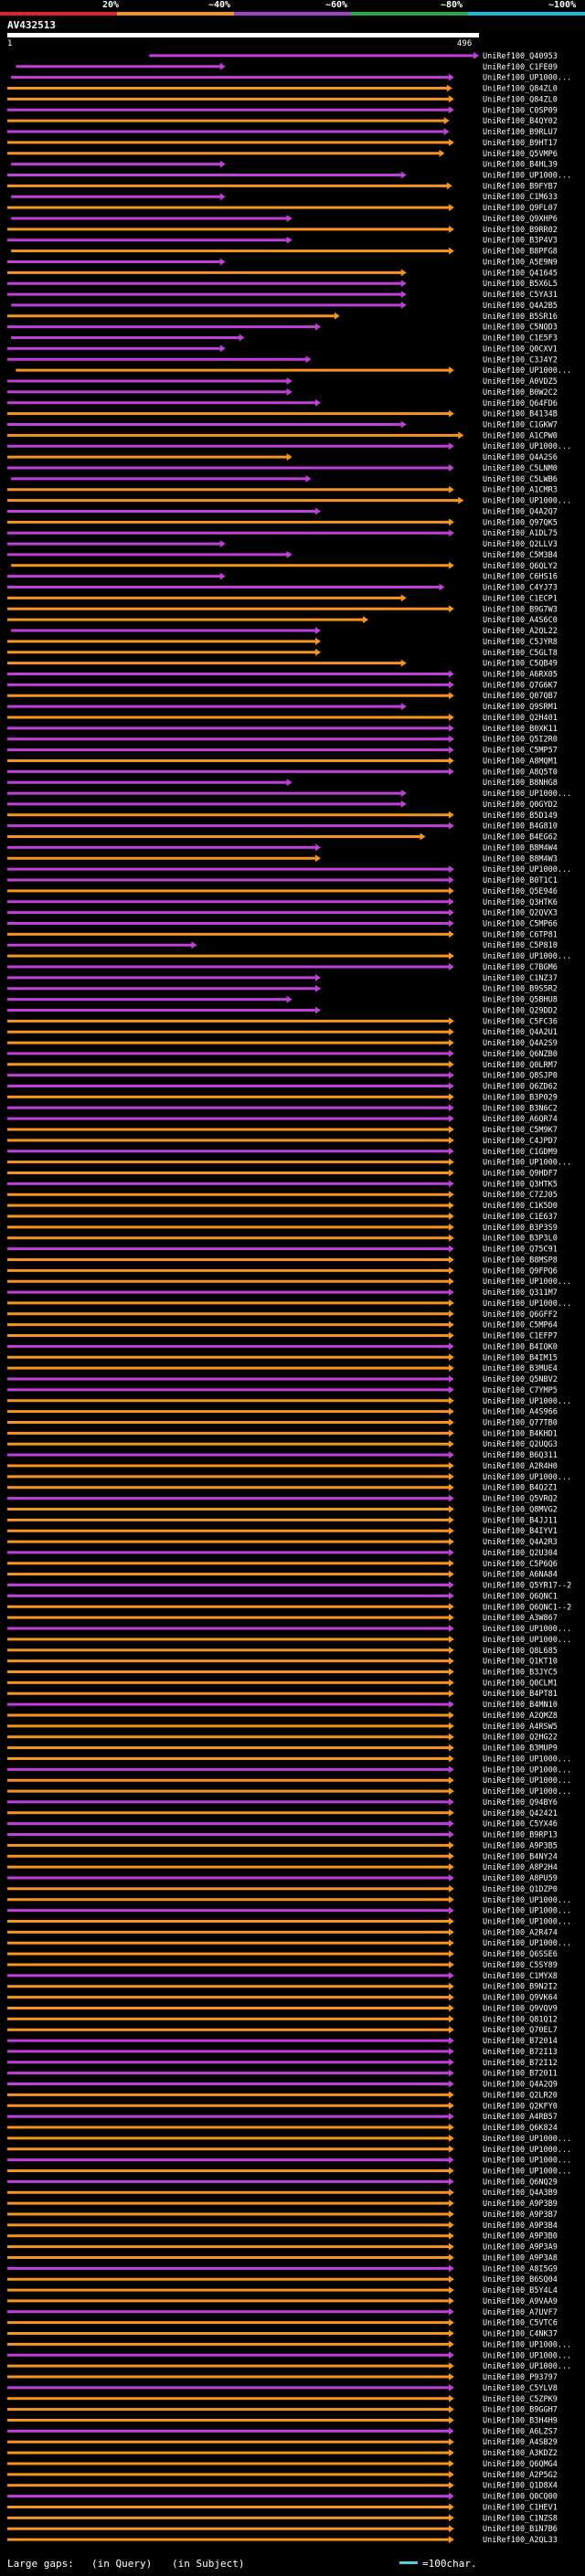 The width and height of the screenshot is (585, 2576). I want to click on hit-label: UniRef100_B5SR16, so click(520, 317).